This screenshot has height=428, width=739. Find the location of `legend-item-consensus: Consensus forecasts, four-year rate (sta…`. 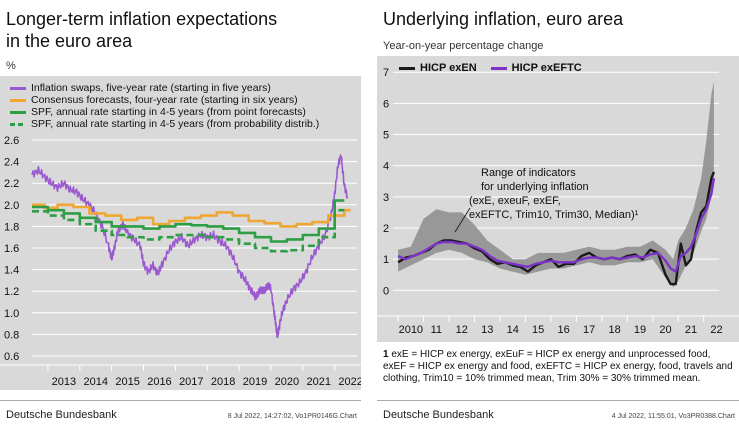

legend-item-consensus: Consensus forecasts, four-year rate (sta… is located at coordinates (164, 100).